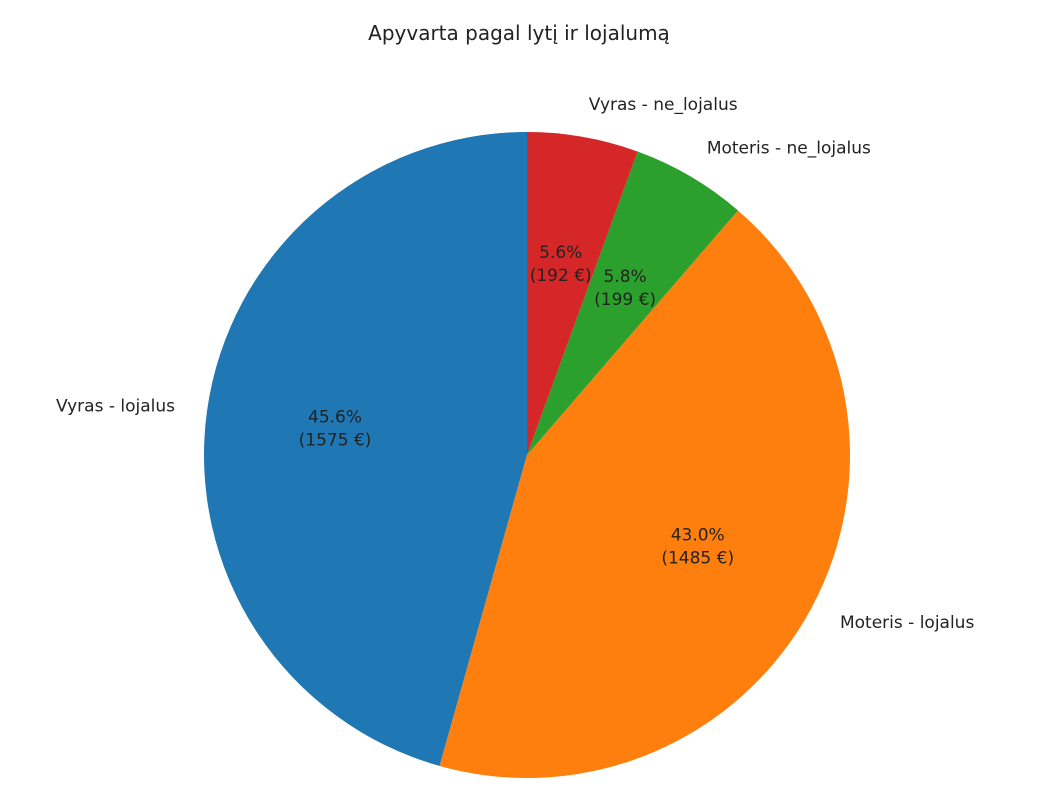 This screenshot has height=793, width=1038. What do you see at coordinates (519, 33) in the screenshot?
I see `chart-title: Apyvarta pagal lytį ir lojalumą` at bounding box center [519, 33].